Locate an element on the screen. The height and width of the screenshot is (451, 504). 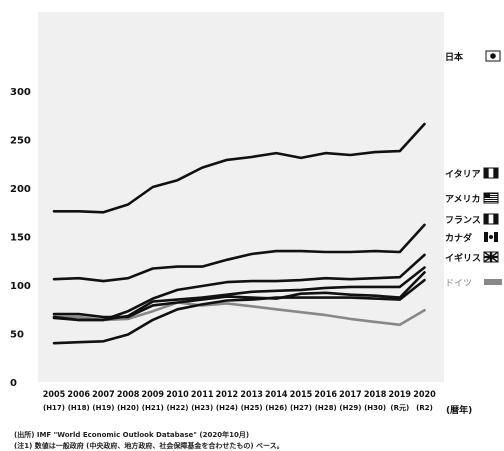
flag-canton is located at coordinates (487, 195).